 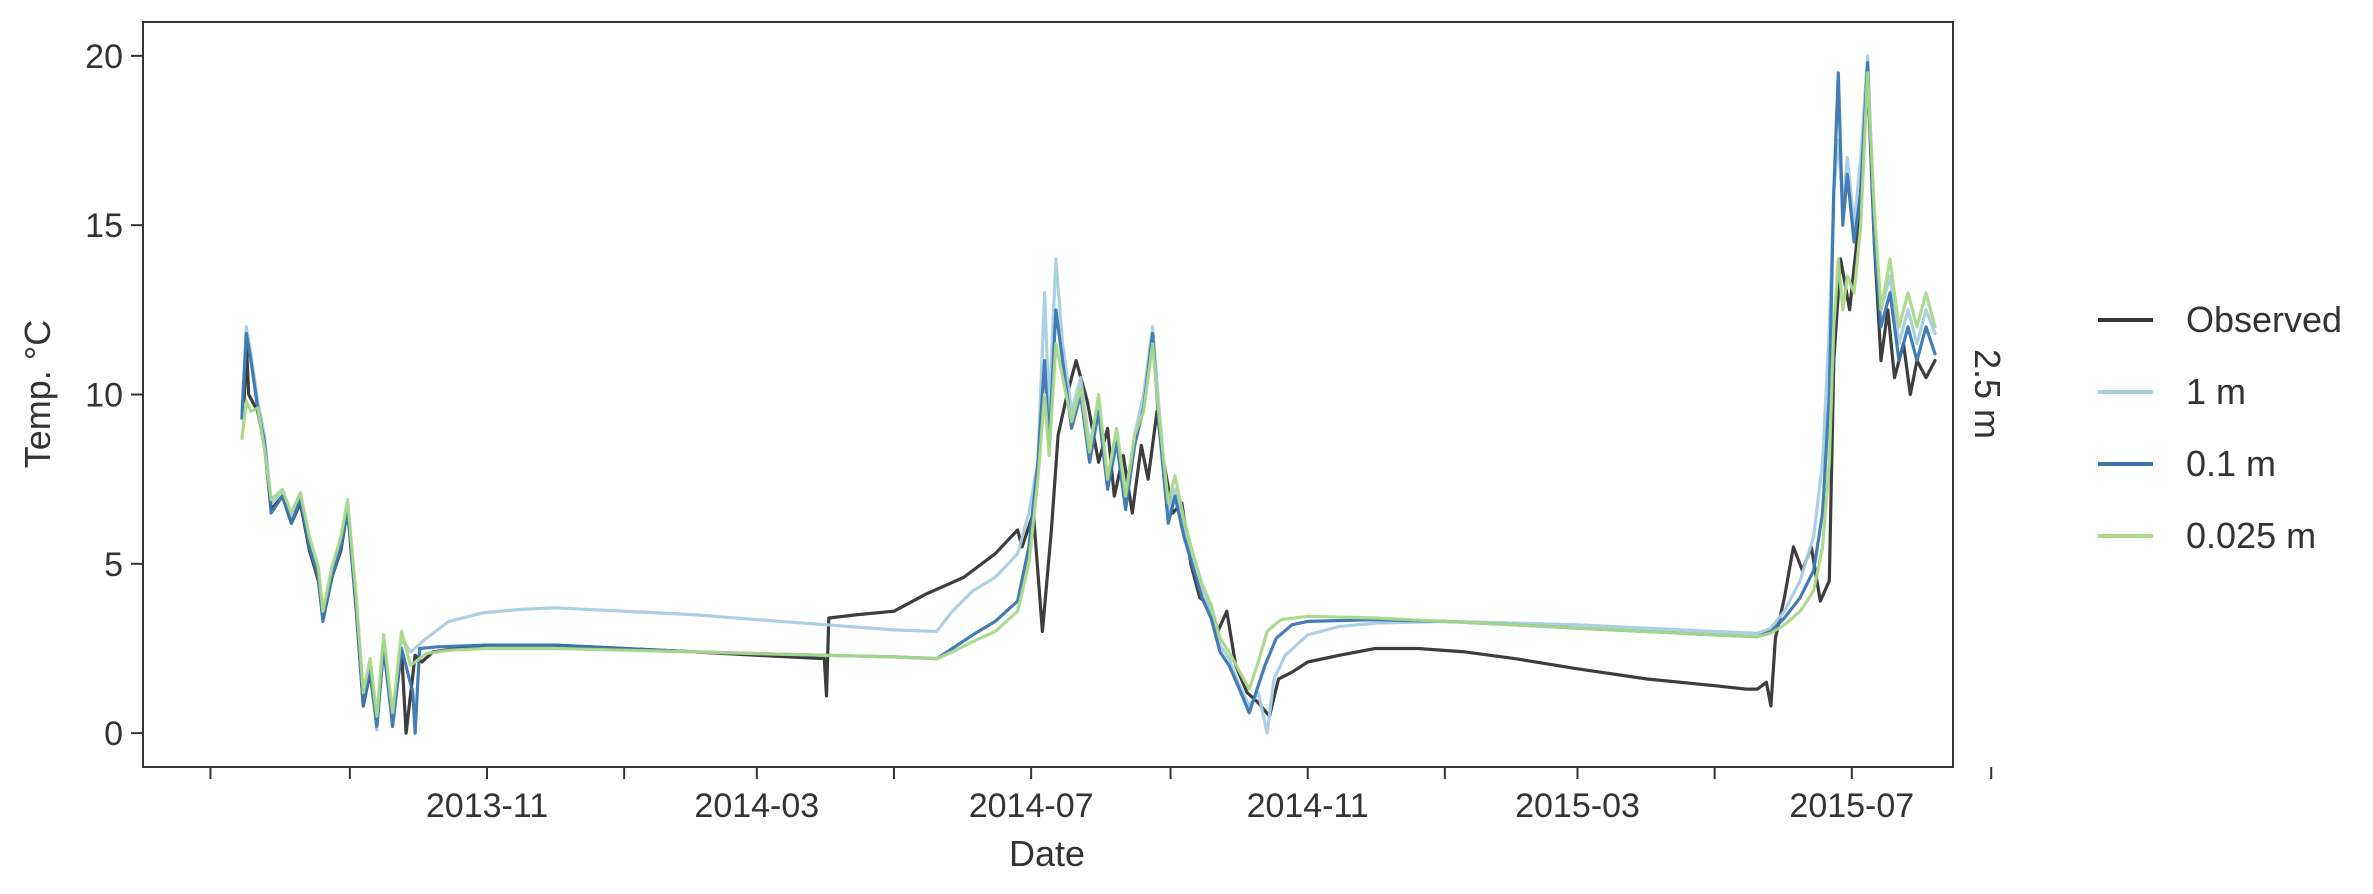 I want to click on legend-label: Observed, so click(x=2264, y=319).